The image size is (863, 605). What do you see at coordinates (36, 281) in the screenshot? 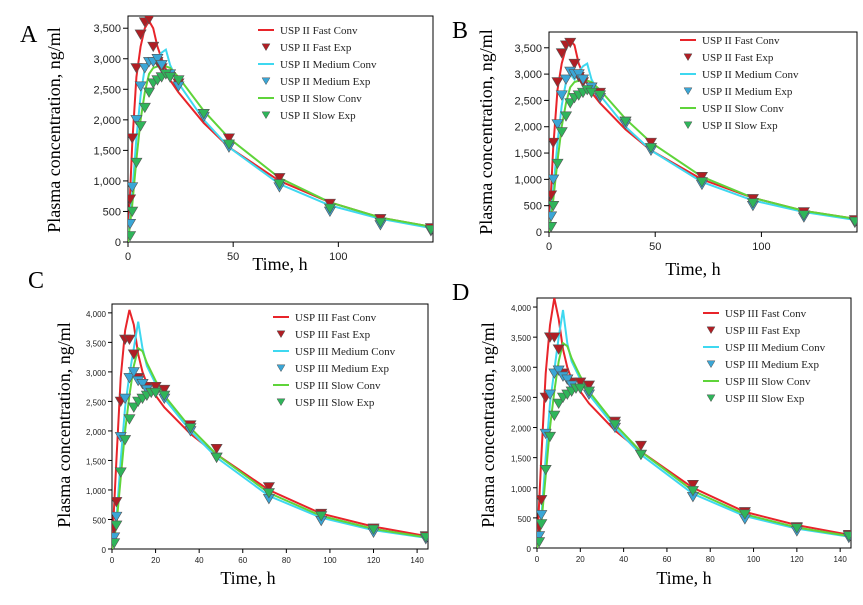
I see `panel-letter: C` at bounding box center [36, 281].